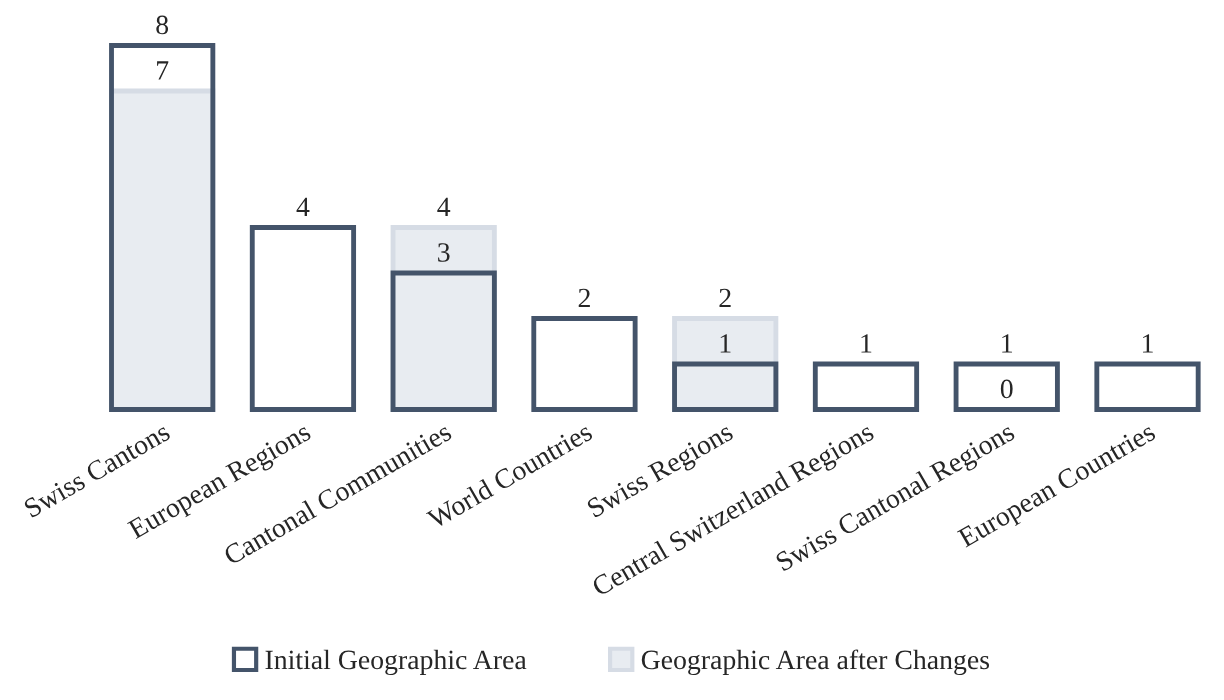  I want to click on data-label: 8, so click(162, 25).